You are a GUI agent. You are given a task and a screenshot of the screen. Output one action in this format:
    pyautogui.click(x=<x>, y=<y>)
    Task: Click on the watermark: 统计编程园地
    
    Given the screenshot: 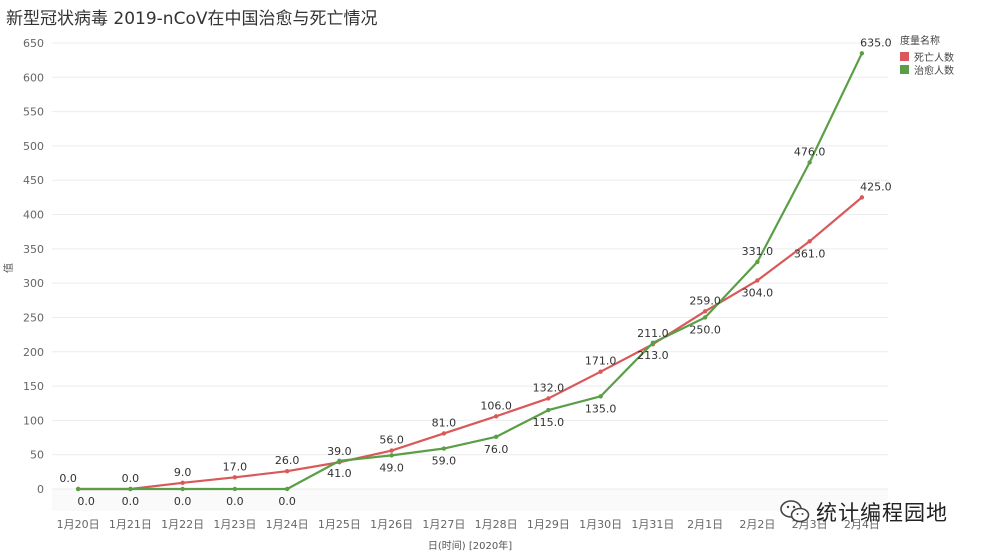 What is the action you would take?
    pyautogui.click(x=864, y=512)
    